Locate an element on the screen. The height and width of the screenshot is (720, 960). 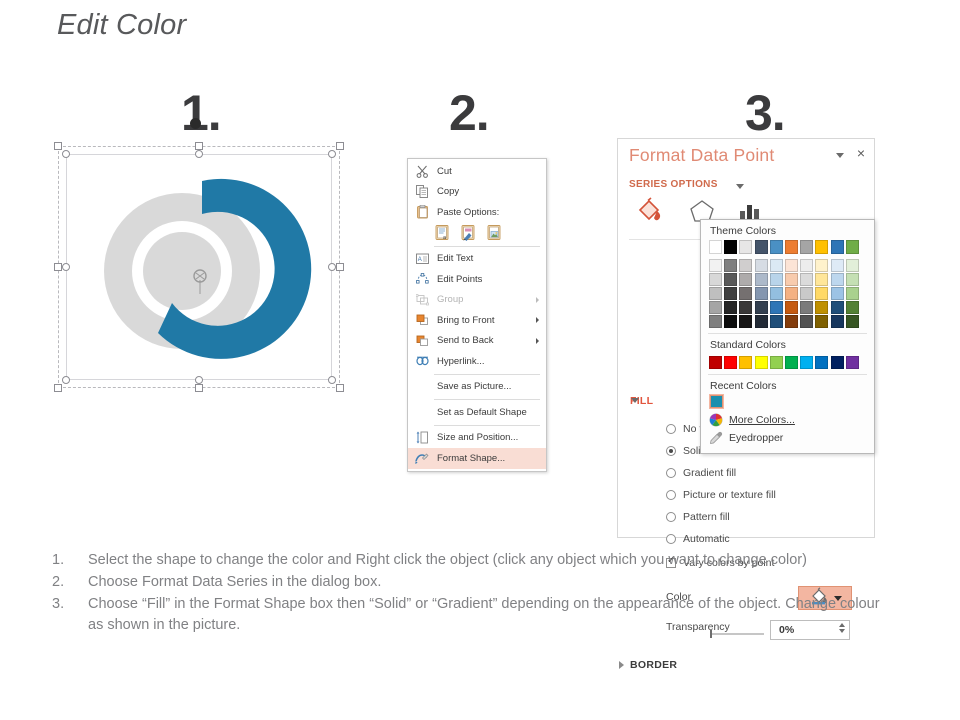
standard-colors-grid is located at coordinates (787, 361).